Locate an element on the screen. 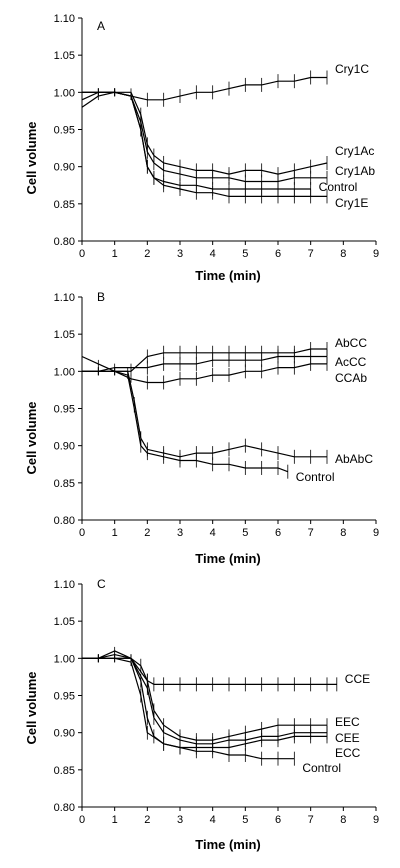  panel-a-ytick-label: 0.85 is located at coordinates (64, 205).